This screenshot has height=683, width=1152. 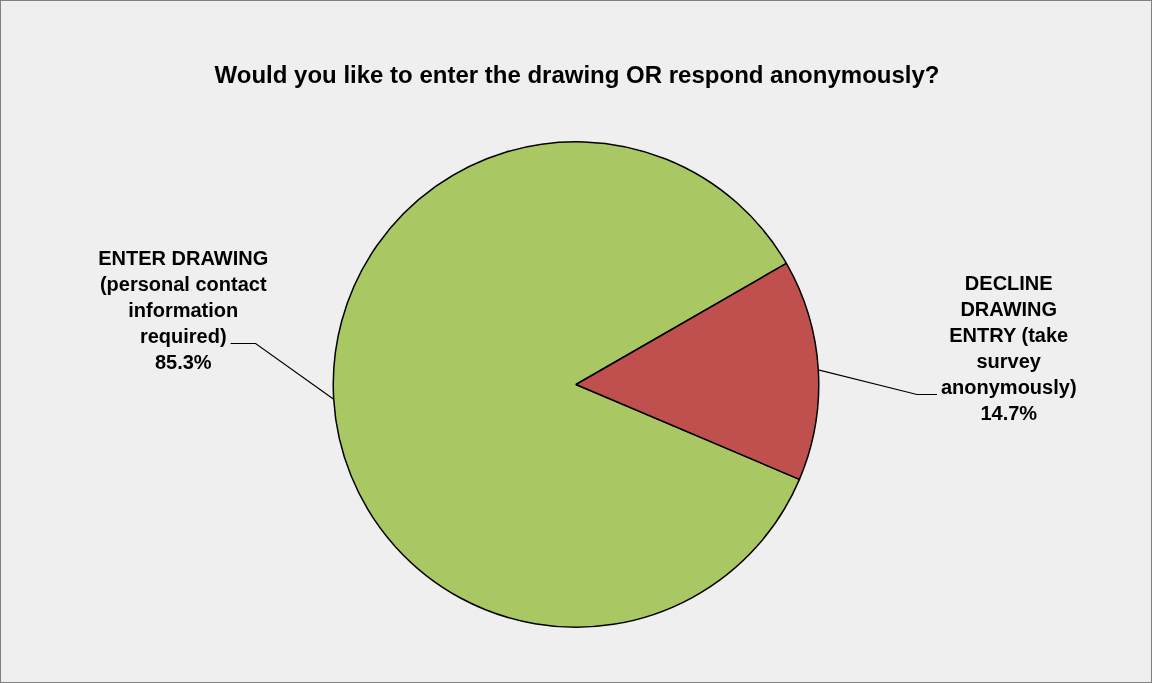 I want to click on slice-label: ENTER DRAWING (personal contact information required), so click(x=183, y=297).